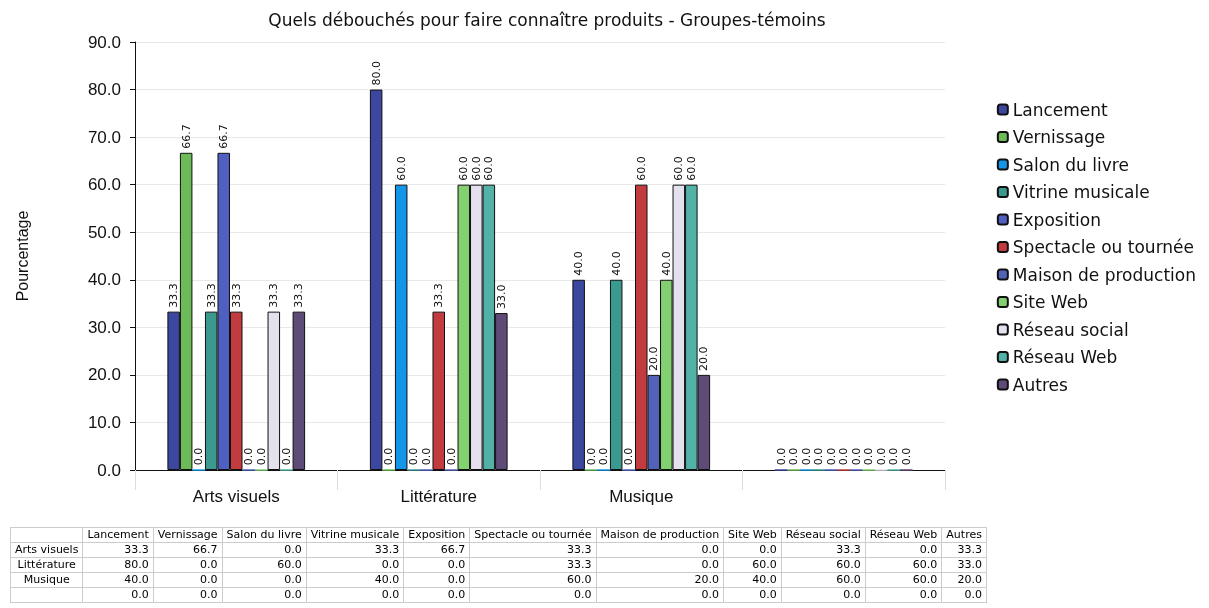  What do you see at coordinates (501, 297) in the screenshot?
I see `data-label: 33.0` at bounding box center [501, 297].